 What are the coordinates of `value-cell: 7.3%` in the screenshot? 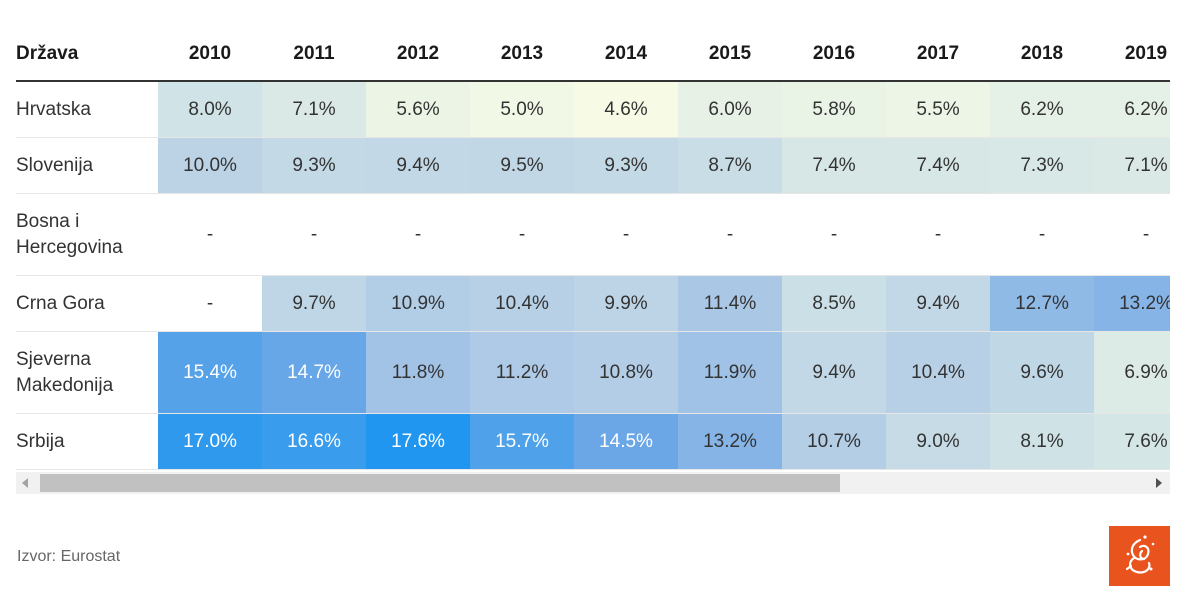 It's located at (1042, 165).